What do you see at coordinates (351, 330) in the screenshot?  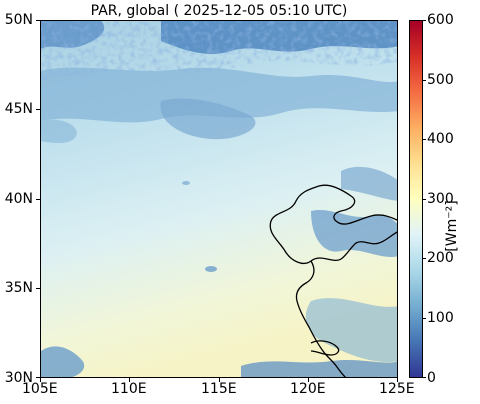 I see `cloud-streak-se` at bounding box center [351, 330].